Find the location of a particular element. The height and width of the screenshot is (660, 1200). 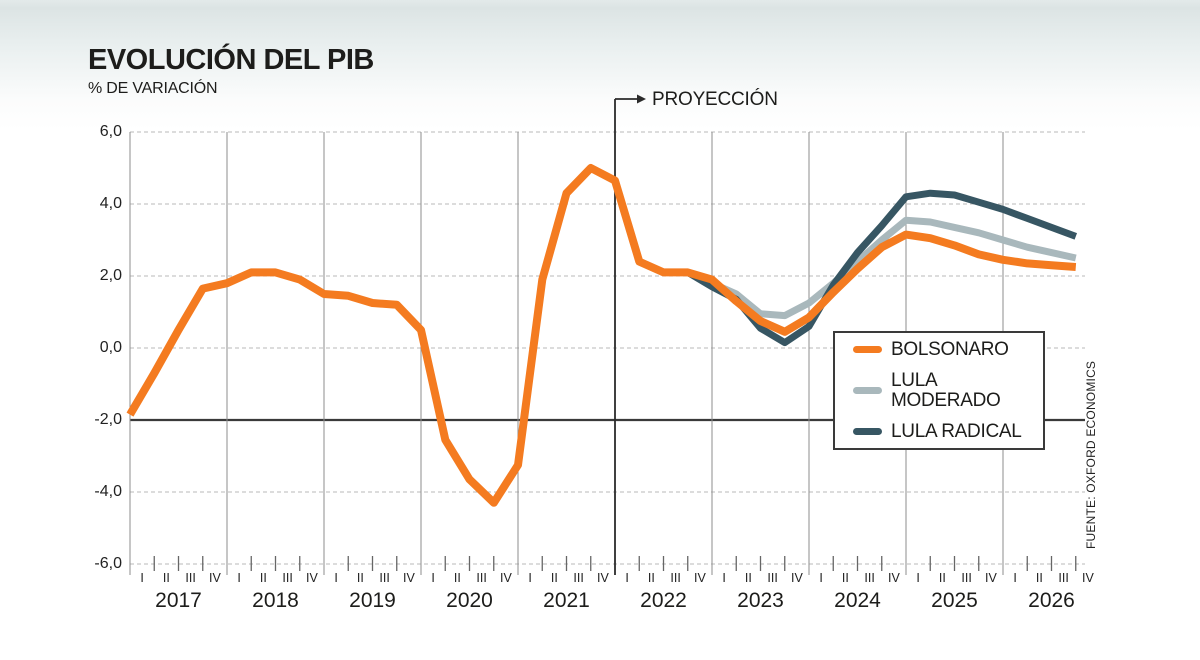

series-line-lula-moderado is located at coordinates (881, 268).